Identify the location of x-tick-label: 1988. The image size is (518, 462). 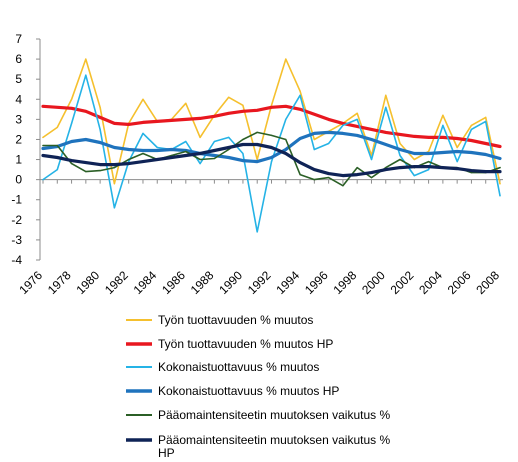
(202, 282).